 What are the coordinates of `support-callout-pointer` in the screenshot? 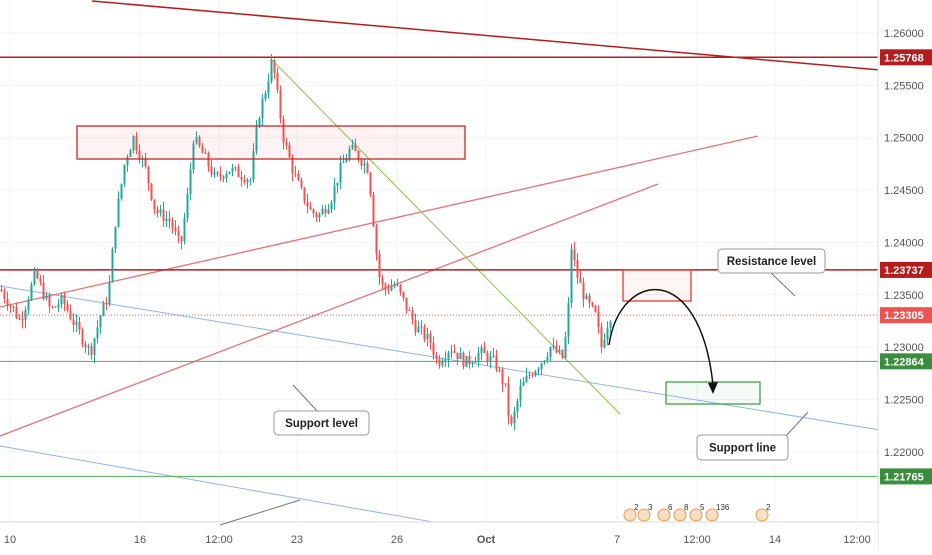 It's located at (305, 398).